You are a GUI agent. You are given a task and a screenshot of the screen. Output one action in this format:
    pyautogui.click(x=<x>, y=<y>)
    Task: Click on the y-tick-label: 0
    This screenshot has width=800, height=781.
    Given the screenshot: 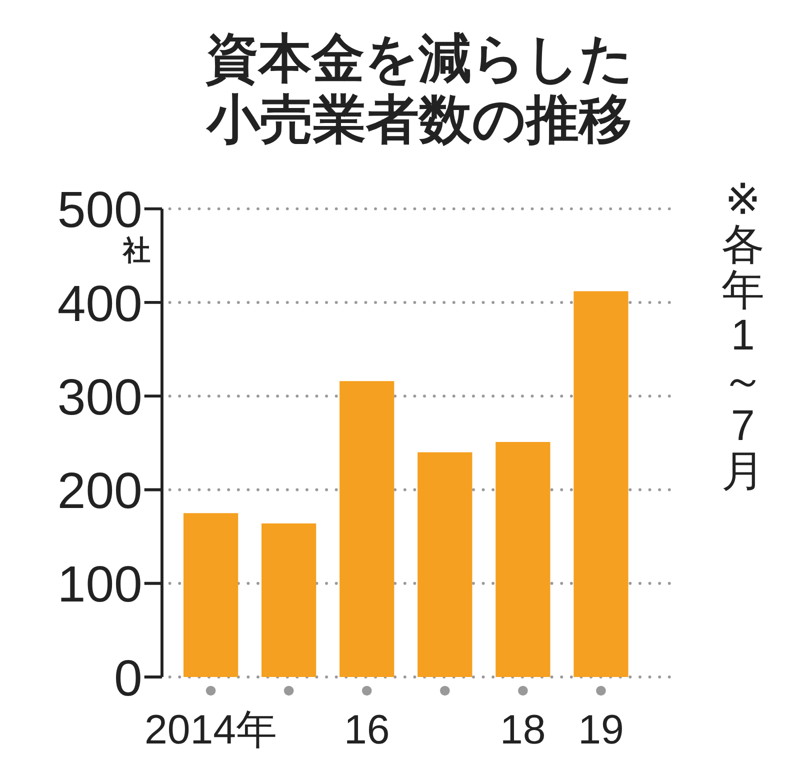 What is the action you would take?
    pyautogui.click(x=128, y=677)
    